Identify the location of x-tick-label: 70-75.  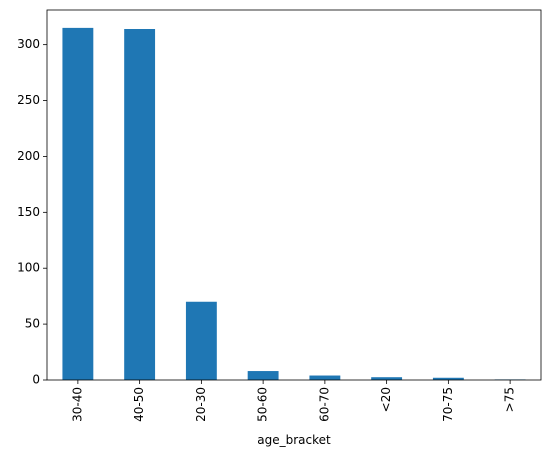
(448, 404).